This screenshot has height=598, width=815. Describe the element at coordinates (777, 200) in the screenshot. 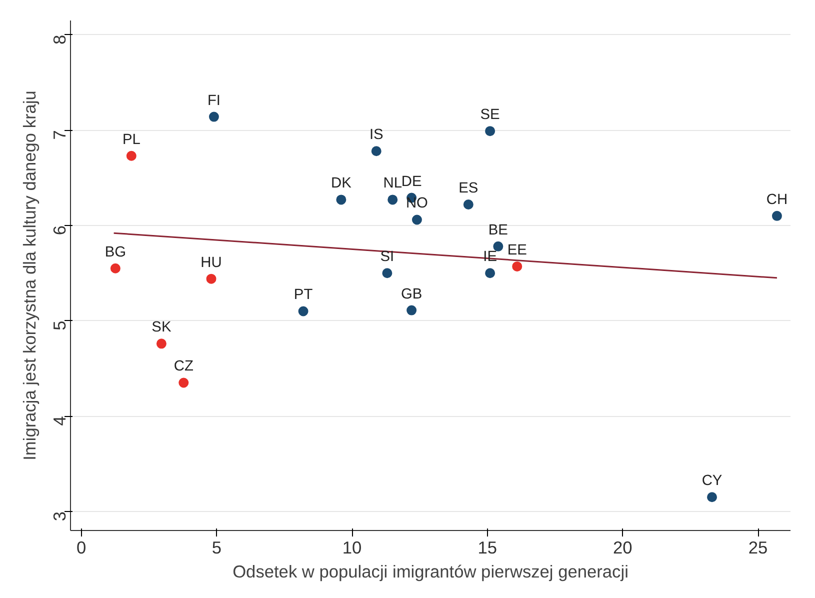

I see `annotation: CH` at that location.